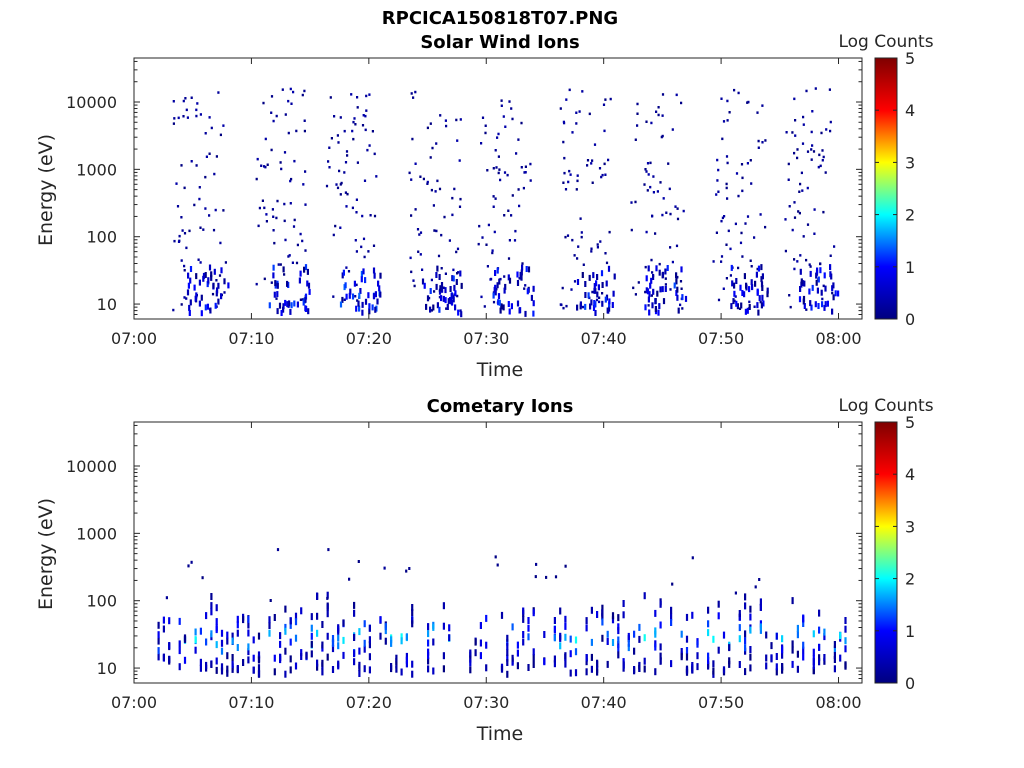 Image resolution: width=1024 pixels, height=768 pixels. Describe the element at coordinates (499, 42) in the screenshot. I see `solar-wind-title: Solar Wind Ions` at that location.